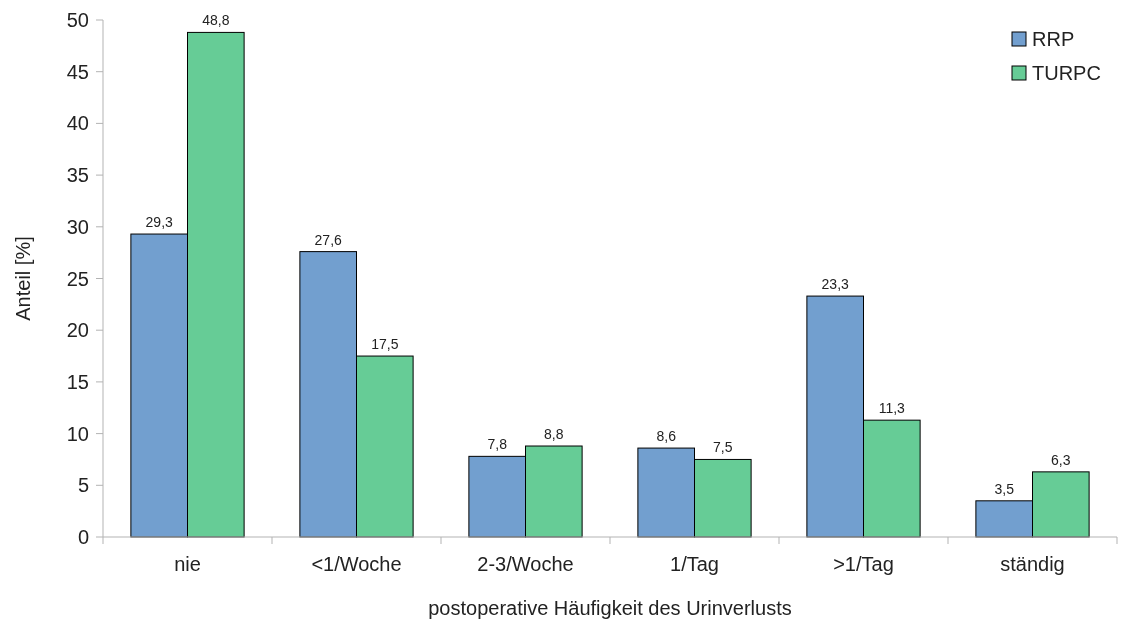 This screenshot has height=627, width=1129. What do you see at coordinates (356, 564) in the screenshot?
I see `x-tick-label: <1/Woche` at bounding box center [356, 564].